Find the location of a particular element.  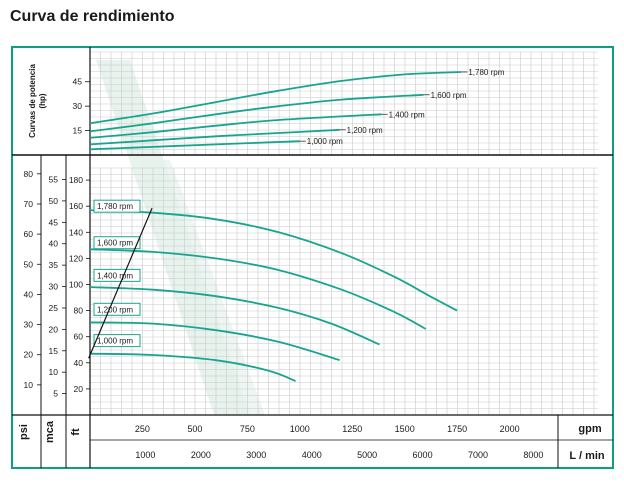

rpm-label: 1,200 rpm is located at coordinates (115, 309).